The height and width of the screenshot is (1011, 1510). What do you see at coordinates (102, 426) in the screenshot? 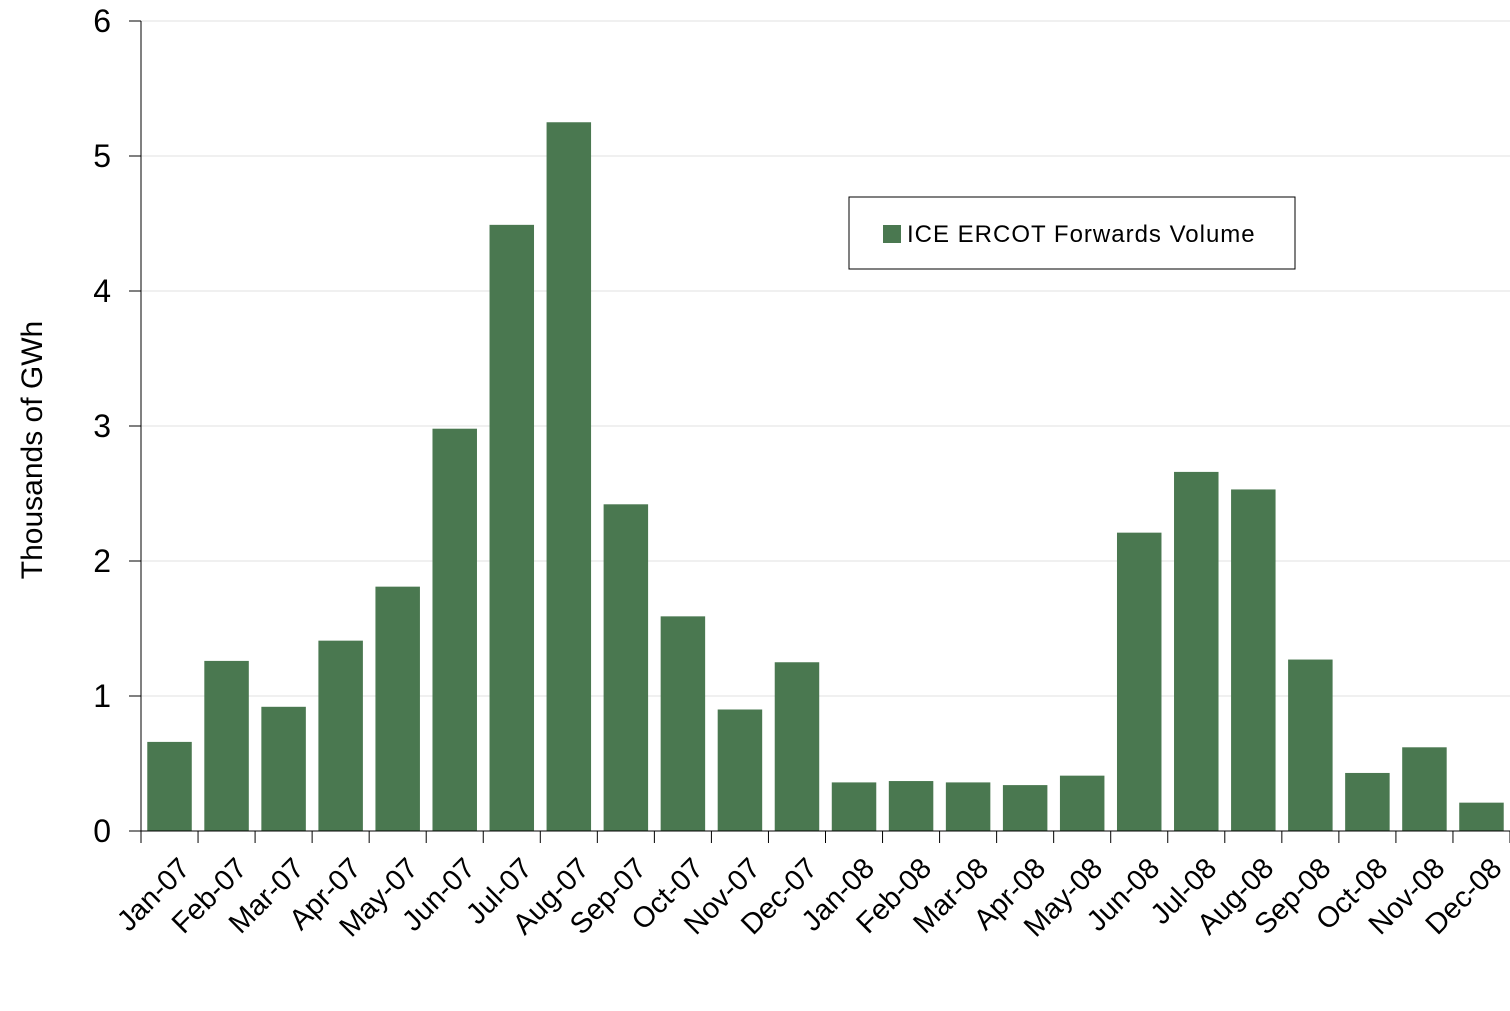
I see `y-tick-label: 3` at bounding box center [102, 426].